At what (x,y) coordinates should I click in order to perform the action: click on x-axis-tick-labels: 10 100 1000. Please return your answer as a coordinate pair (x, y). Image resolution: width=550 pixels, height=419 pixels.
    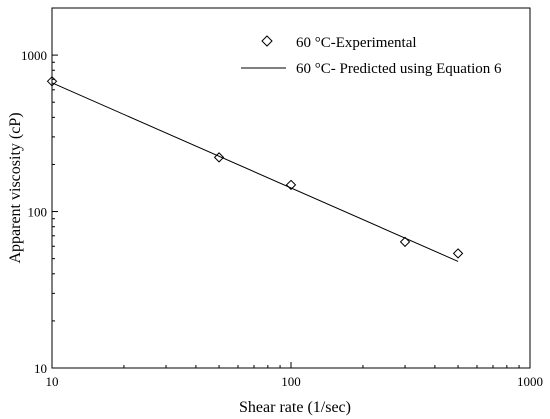
    Looking at the image, I should click on (295, 381).